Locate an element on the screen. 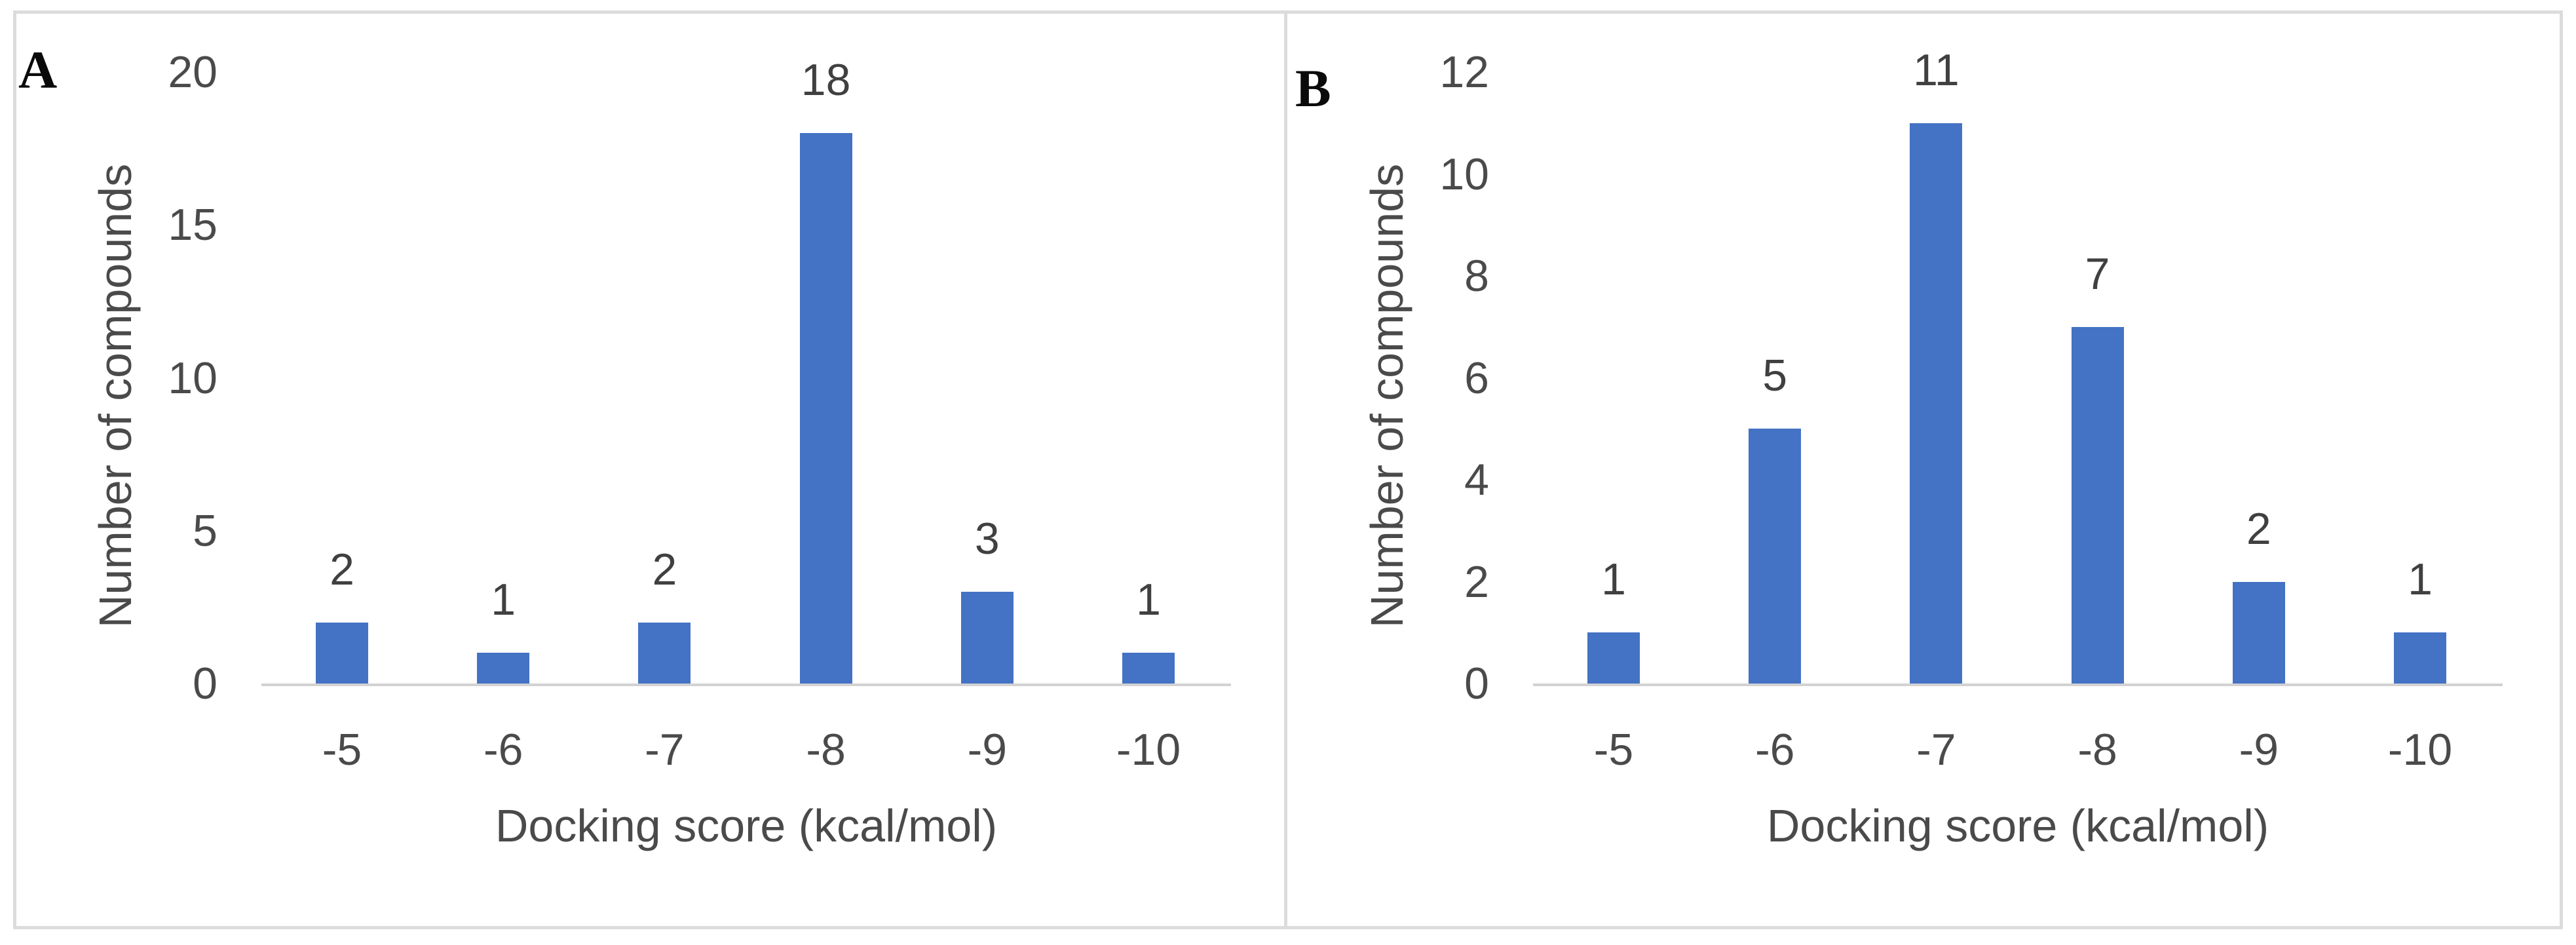 The image size is (2576, 945). y-tick-label: 5 is located at coordinates (206, 530).